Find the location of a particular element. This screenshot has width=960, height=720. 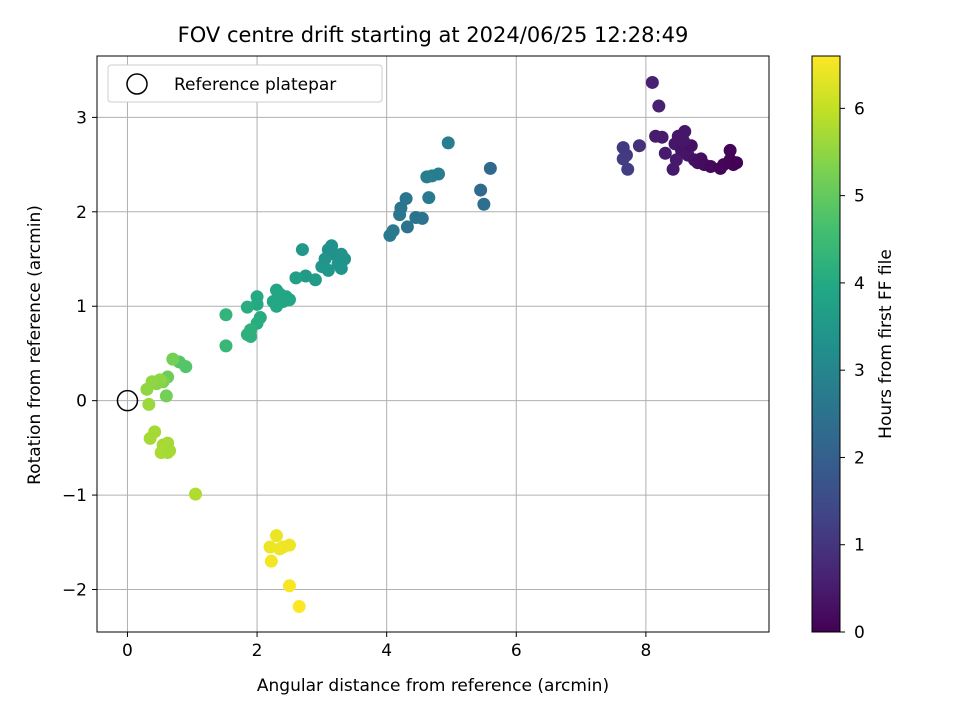

colorbar-label: Hours from first FF file is located at coordinates (886, 344).